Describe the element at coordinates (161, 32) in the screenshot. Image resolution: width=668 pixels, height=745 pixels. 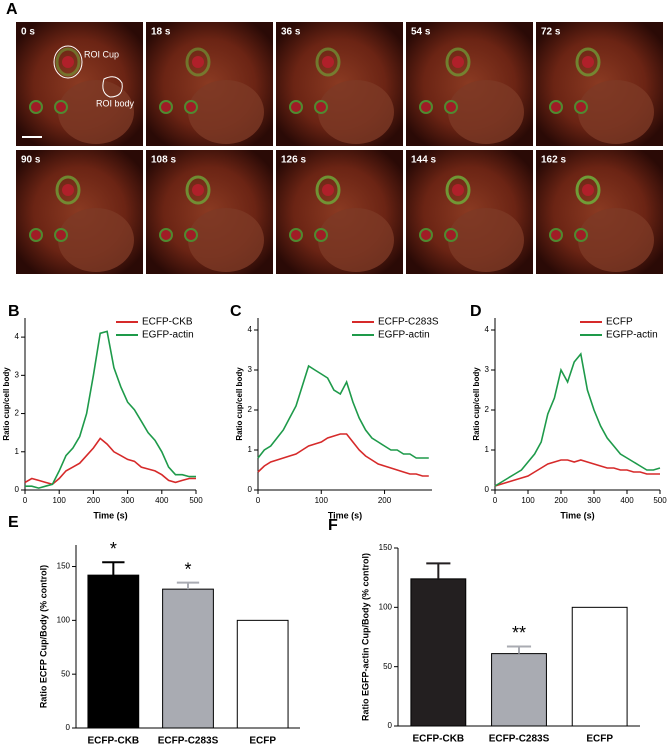
I see `timepoint-label: 18 s` at that location.